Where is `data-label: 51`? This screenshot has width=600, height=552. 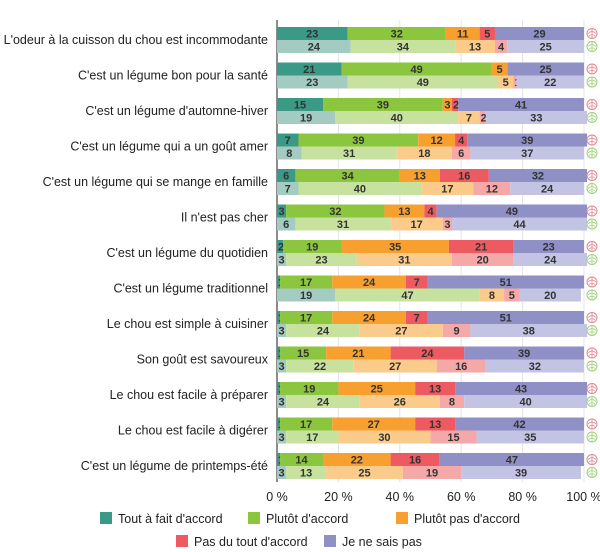
data-label: 51 is located at coordinates (506, 283).